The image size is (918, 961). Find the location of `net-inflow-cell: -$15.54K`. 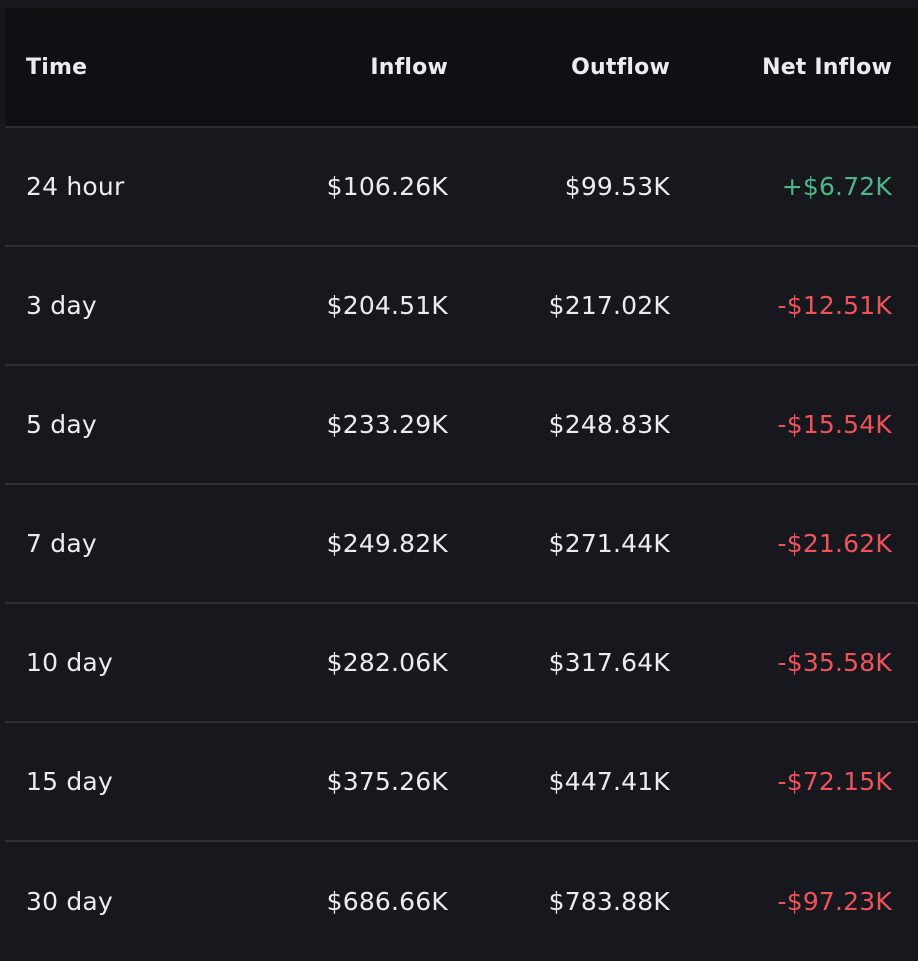

net-inflow-cell: -$15.54K is located at coordinates (834, 424).